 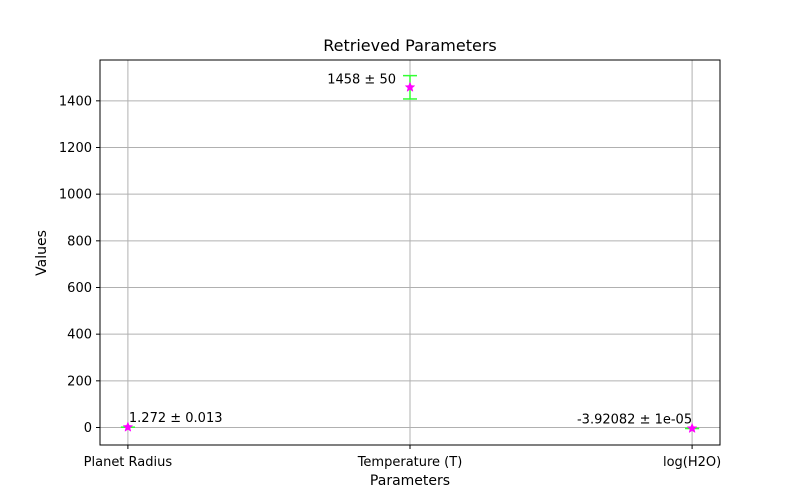 I want to click on y-tick-label: 400, so click(x=79, y=335).